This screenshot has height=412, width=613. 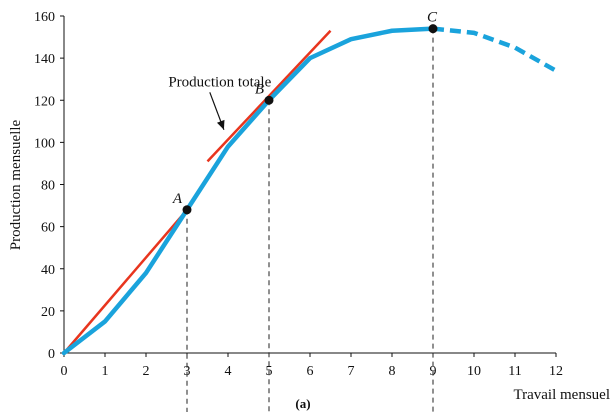 I want to click on x-tick-label: 8, so click(x=392, y=371).